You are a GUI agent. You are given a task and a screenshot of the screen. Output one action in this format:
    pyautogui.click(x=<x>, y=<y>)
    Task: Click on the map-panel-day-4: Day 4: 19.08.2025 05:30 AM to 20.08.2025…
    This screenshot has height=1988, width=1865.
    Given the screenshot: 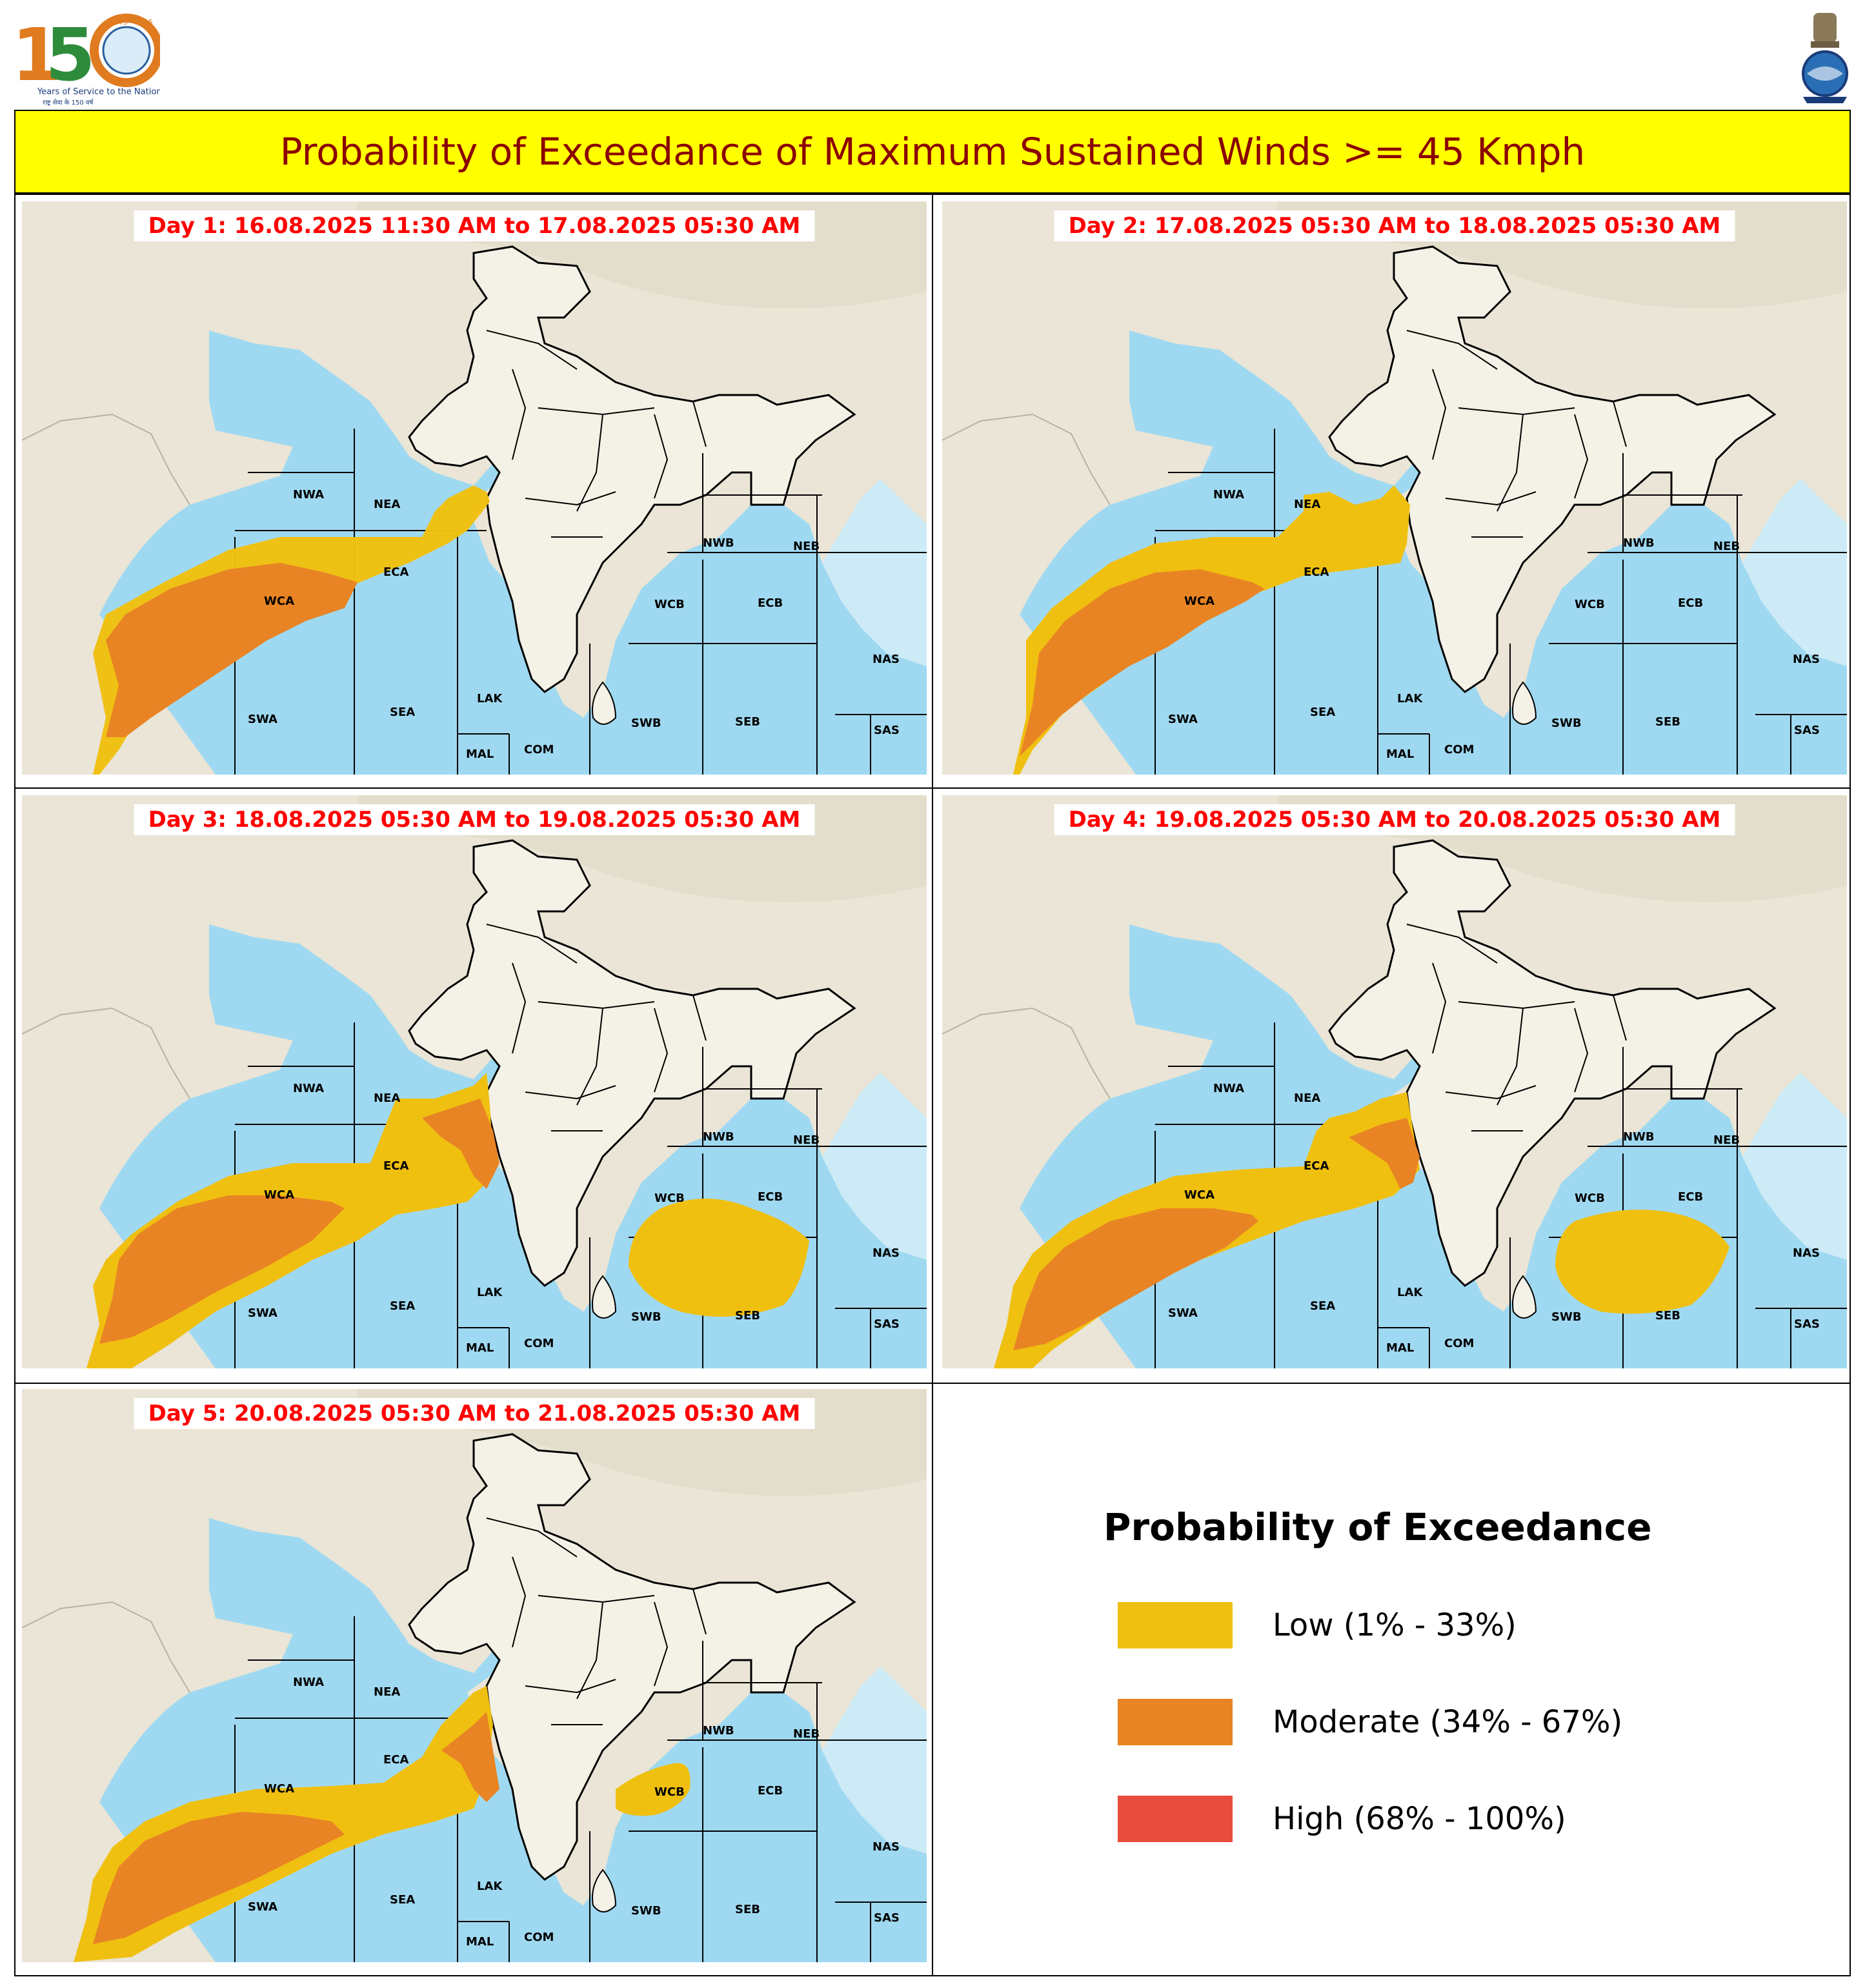 What is the action you would take?
    pyautogui.click(x=1394, y=1081)
    